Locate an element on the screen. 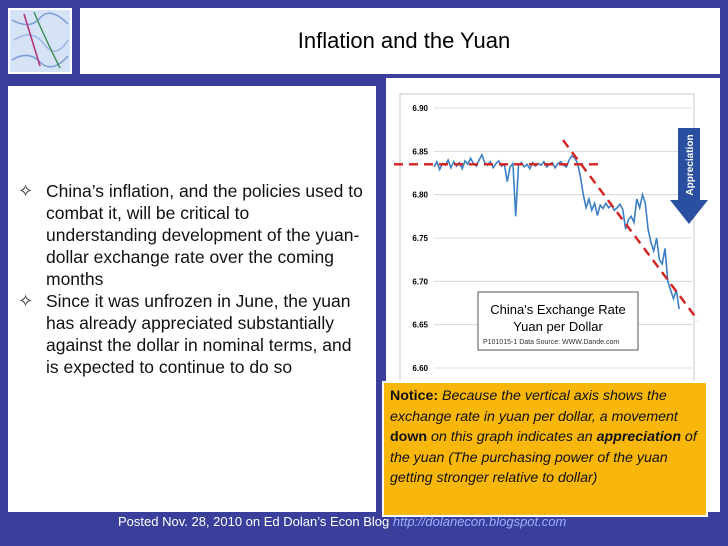  footer-link: http://dolanecon.blogspot.com is located at coordinates (479, 521).